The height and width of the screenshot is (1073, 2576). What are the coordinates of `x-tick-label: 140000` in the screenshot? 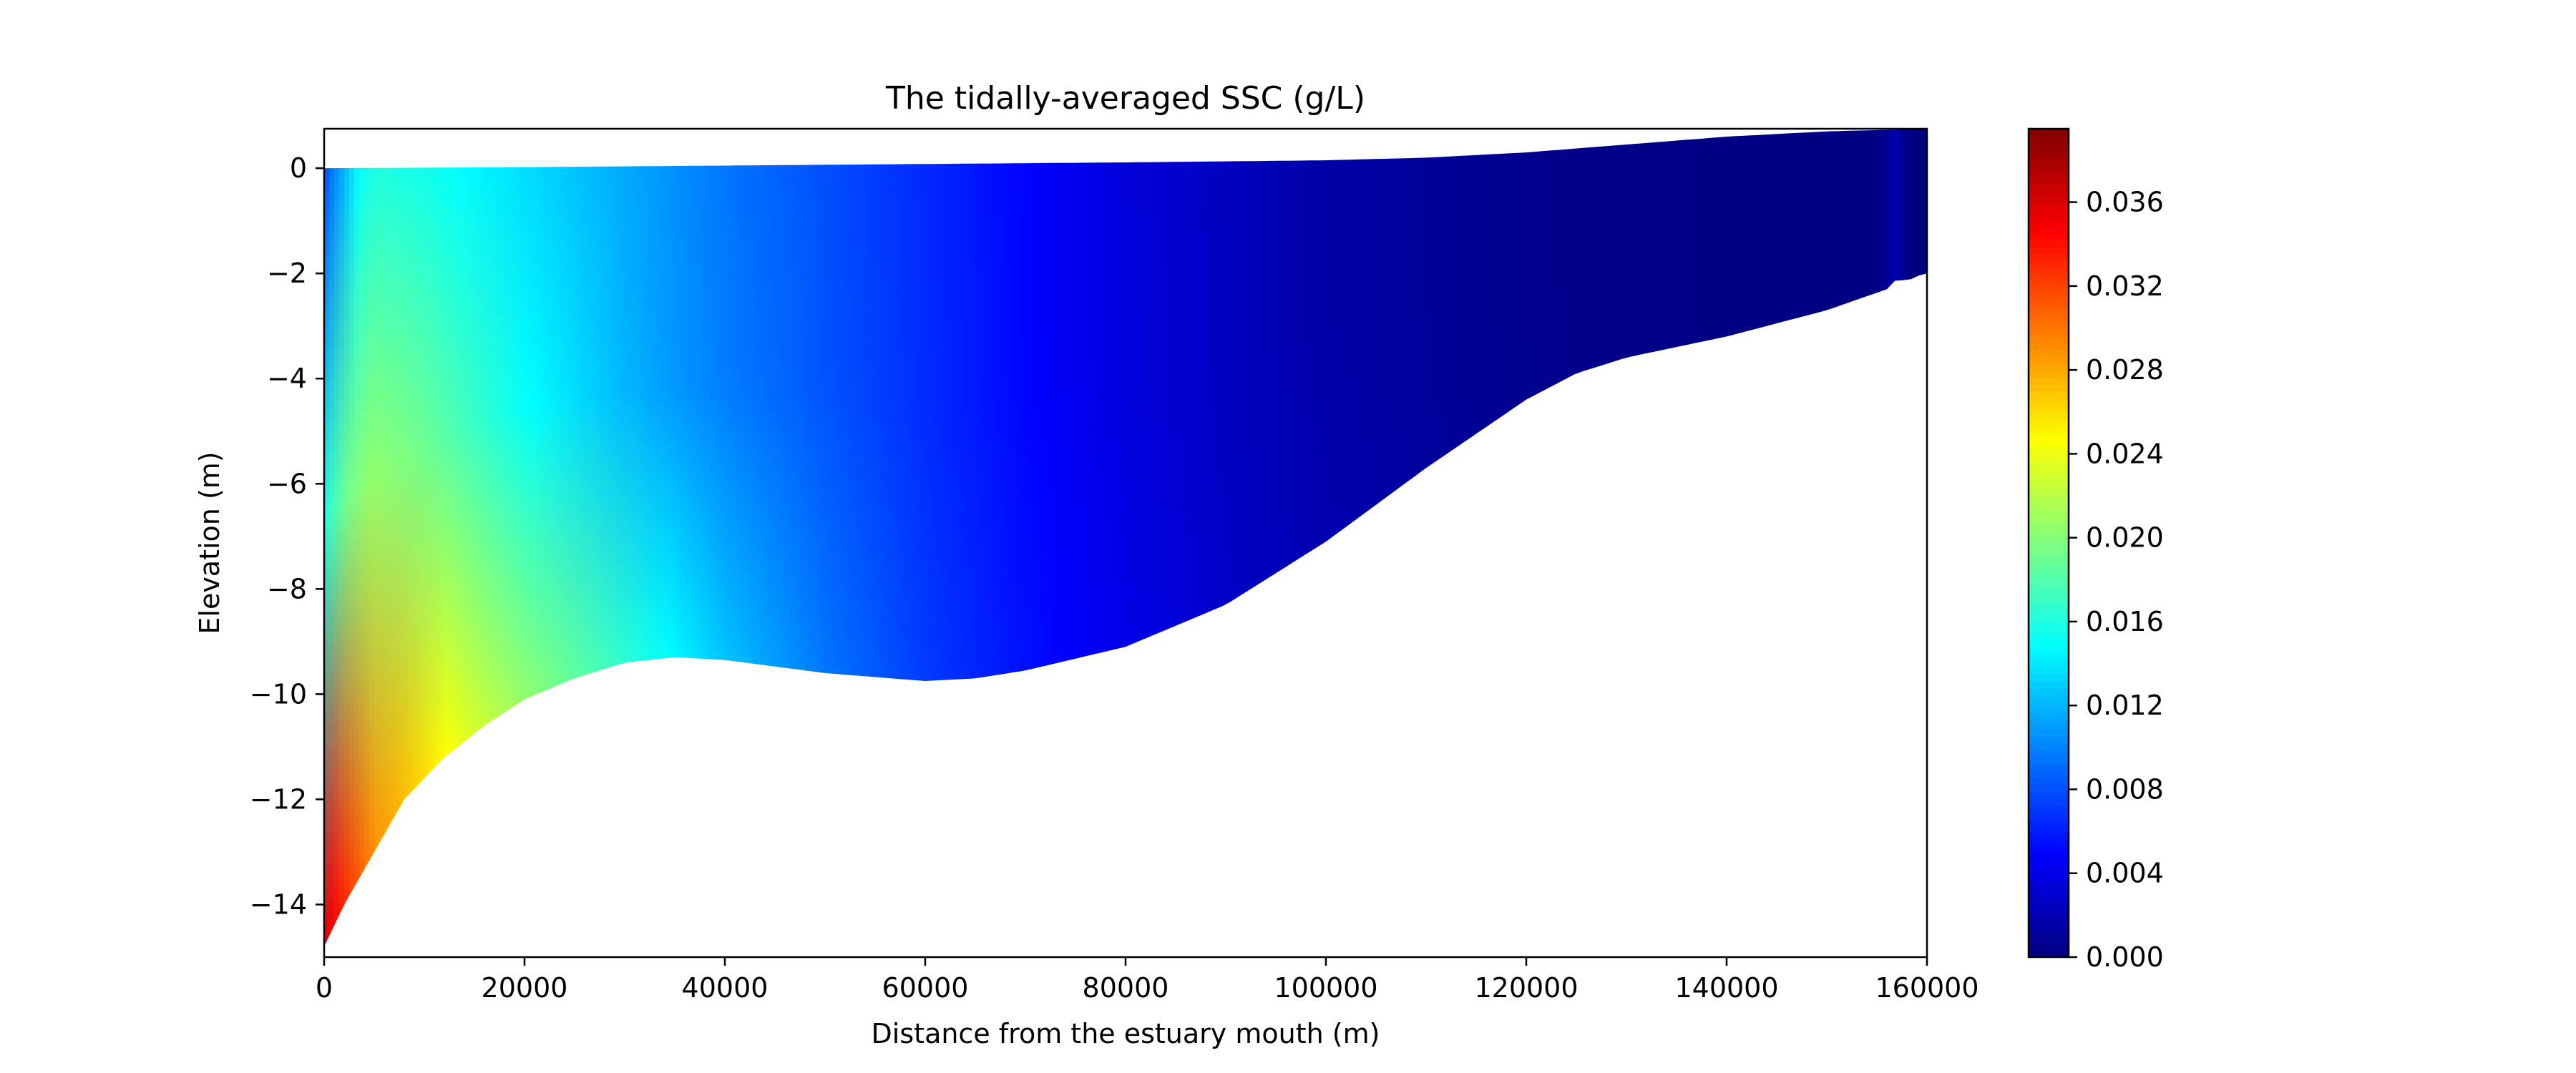 It's located at (1726, 988).